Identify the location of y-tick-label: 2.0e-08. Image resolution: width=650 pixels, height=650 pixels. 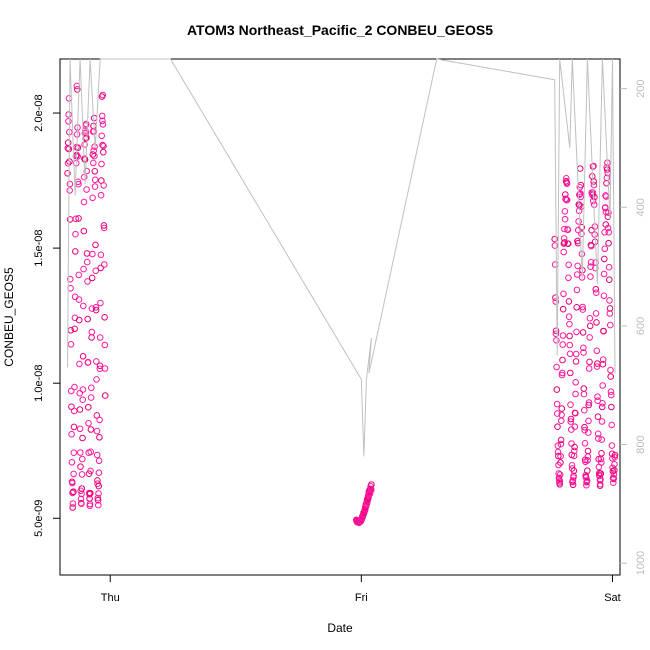
(39, 112).